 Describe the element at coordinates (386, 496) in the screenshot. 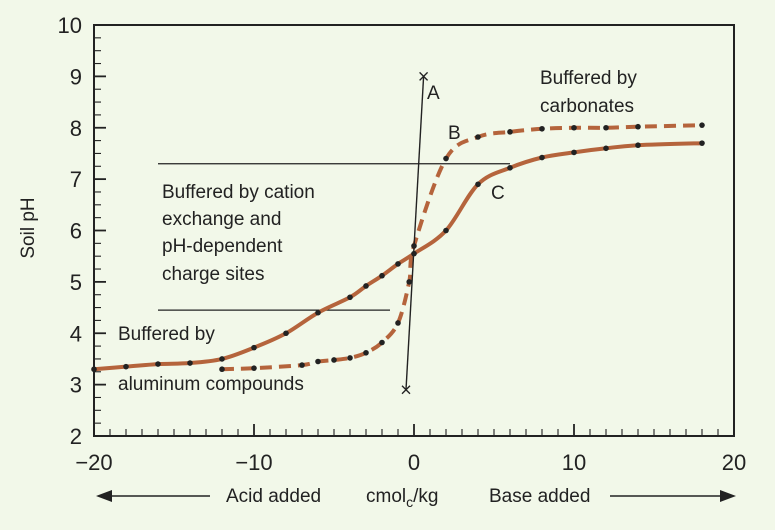

I see `x-caption-unit-main: cmol` at that location.